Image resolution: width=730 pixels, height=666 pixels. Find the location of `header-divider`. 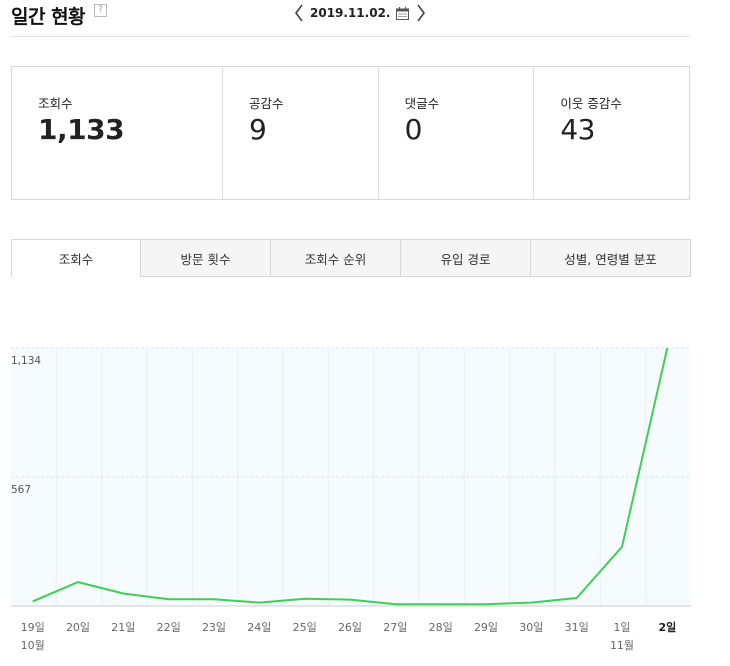

header-divider is located at coordinates (351, 36).